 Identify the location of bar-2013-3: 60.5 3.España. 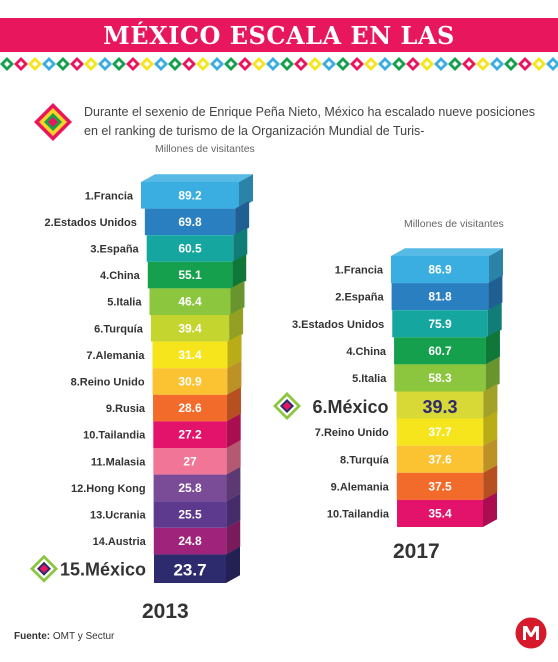
(169, 244).